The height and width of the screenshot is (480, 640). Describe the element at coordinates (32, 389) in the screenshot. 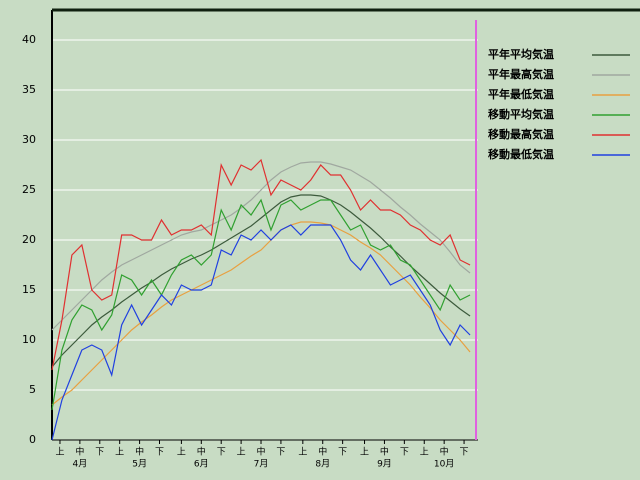

I see `y-tick-label: 5` at that location.